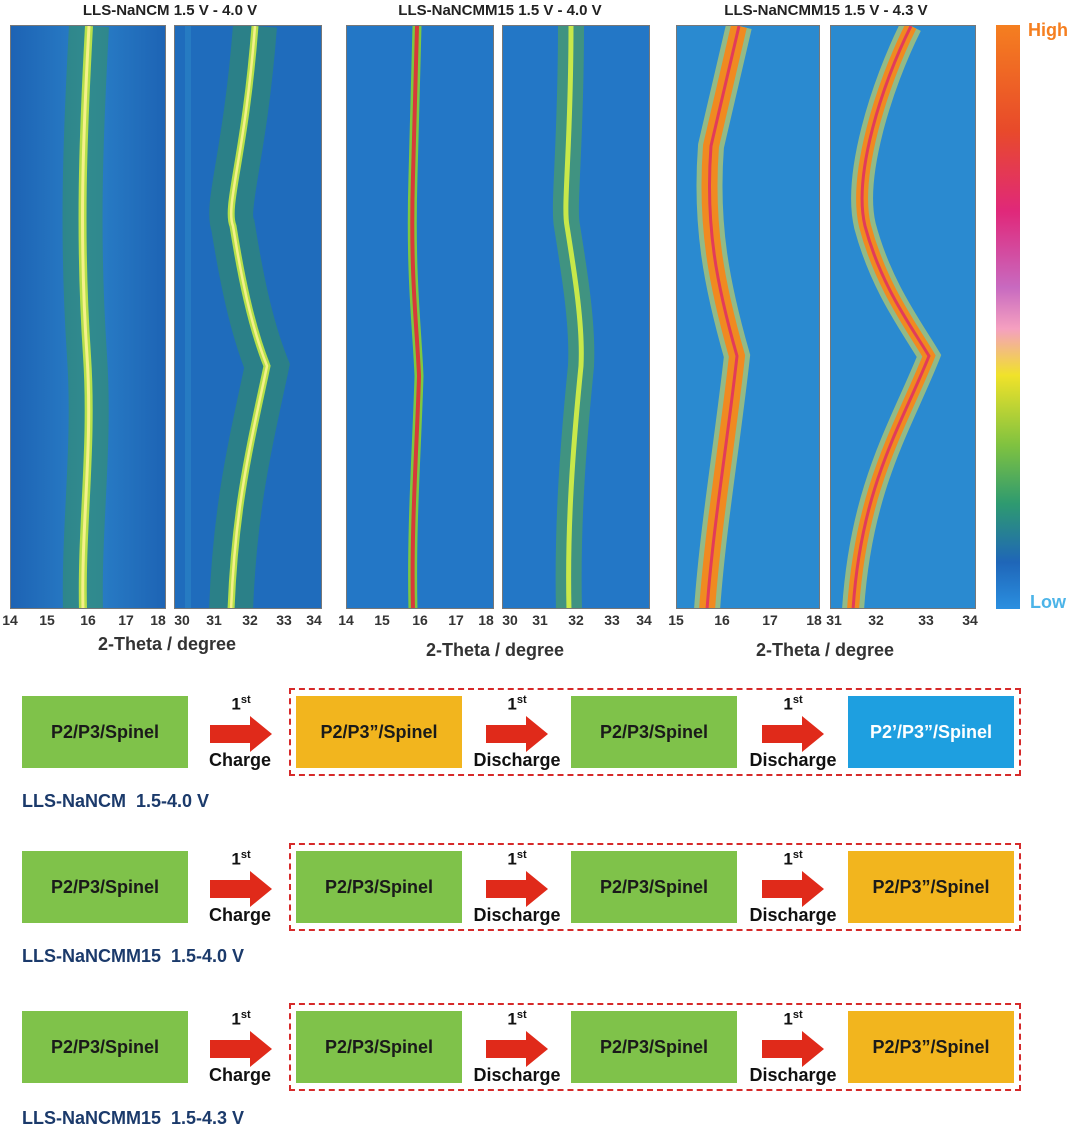 The height and width of the screenshot is (1144, 1080). Describe the element at coordinates (902, 623) in the screenshot. I see `xaxis-ticks-6: 31 32 33 34` at that location.